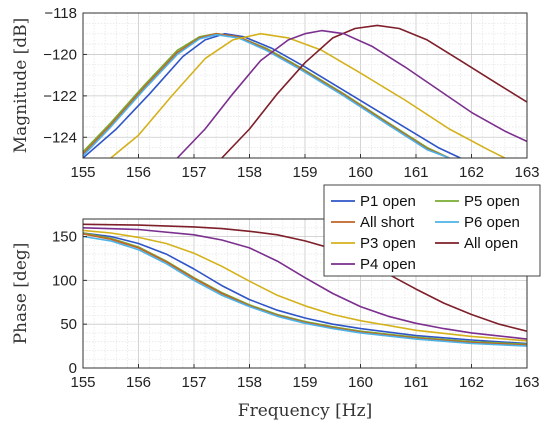  Describe the element at coordinates (492, 201) in the screenshot. I see `legend-label: P5 open` at that location.